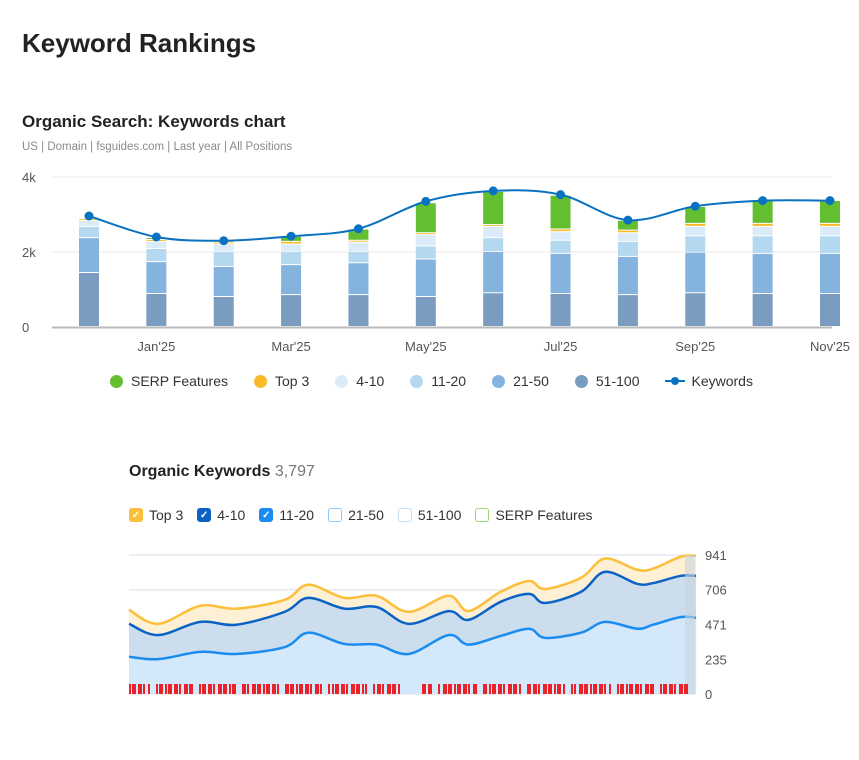  What do you see at coordinates (156, 515) in the screenshot?
I see `legend-checkbox-top-3: ✓ Top 3` at bounding box center [156, 515].